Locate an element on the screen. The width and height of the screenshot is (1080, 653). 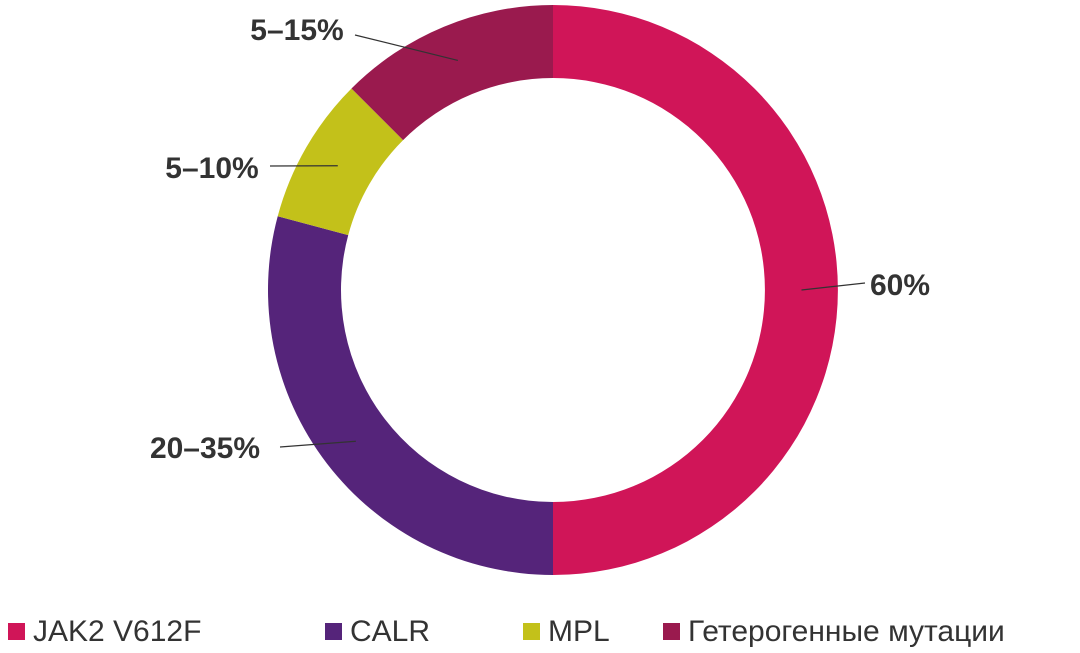
value-label: 20–35% is located at coordinates (205, 448).